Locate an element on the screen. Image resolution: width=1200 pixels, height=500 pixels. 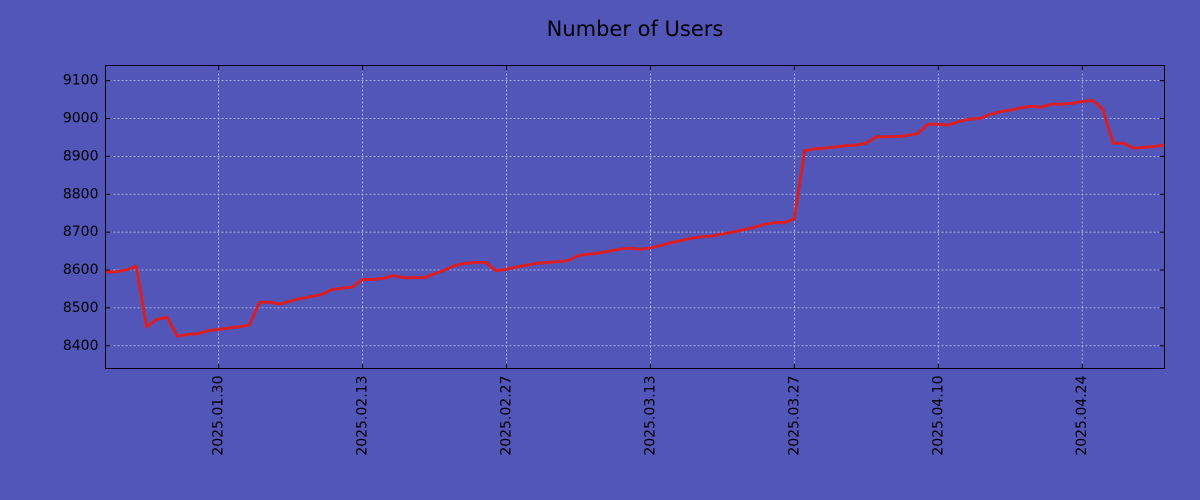
x-tick-label: 2025.02.13 is located at coordinates (363, 416).